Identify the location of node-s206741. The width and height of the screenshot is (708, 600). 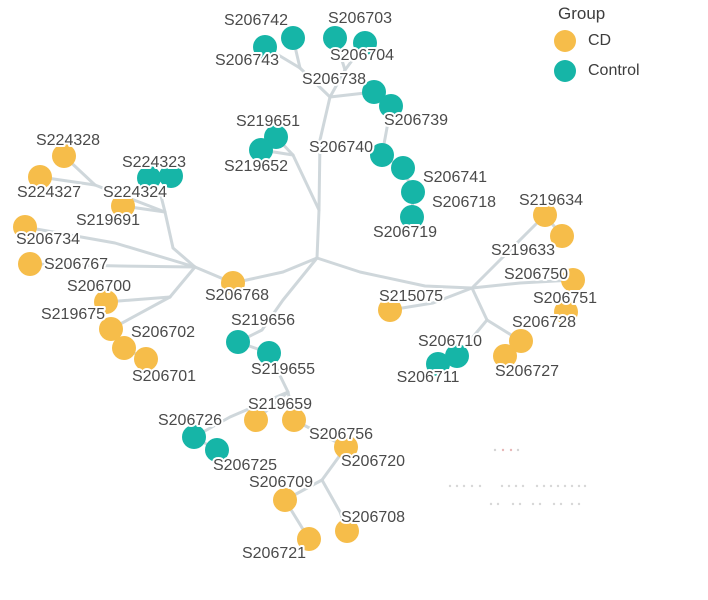
(403, 168).